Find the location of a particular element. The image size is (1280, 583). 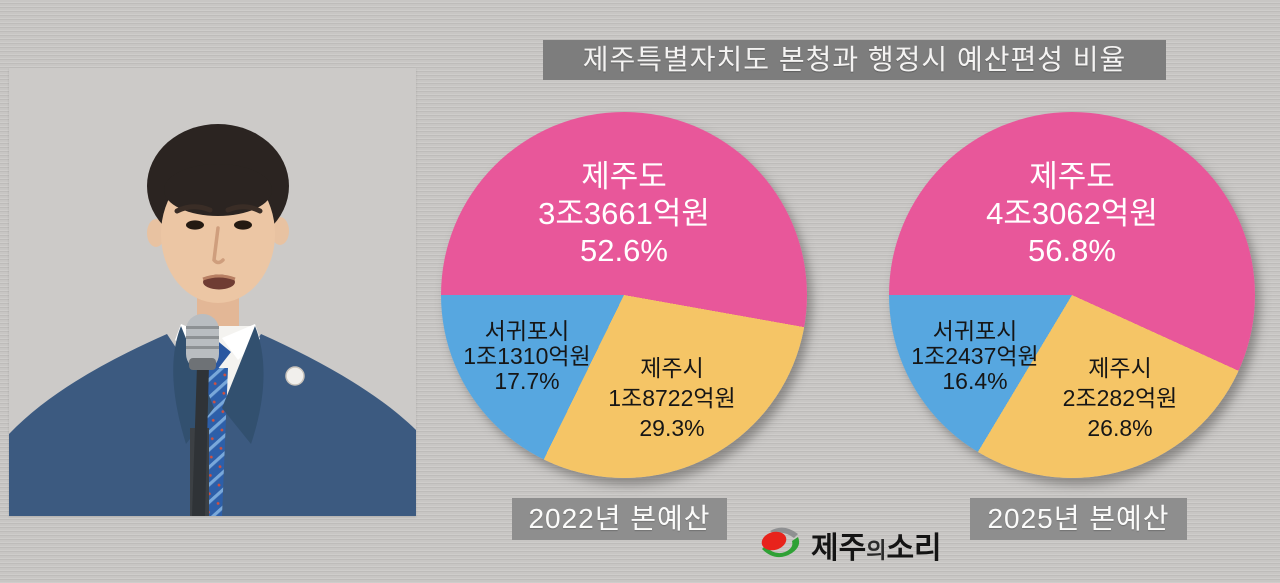

microphone is located at coordinates (202, 415).